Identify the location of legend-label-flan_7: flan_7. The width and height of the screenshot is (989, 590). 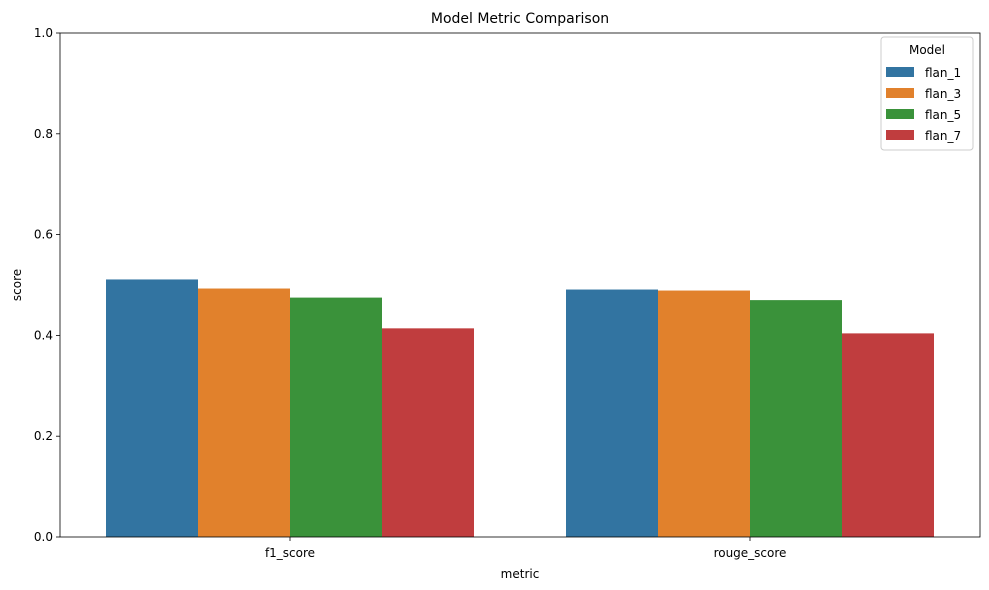
(943, 136).